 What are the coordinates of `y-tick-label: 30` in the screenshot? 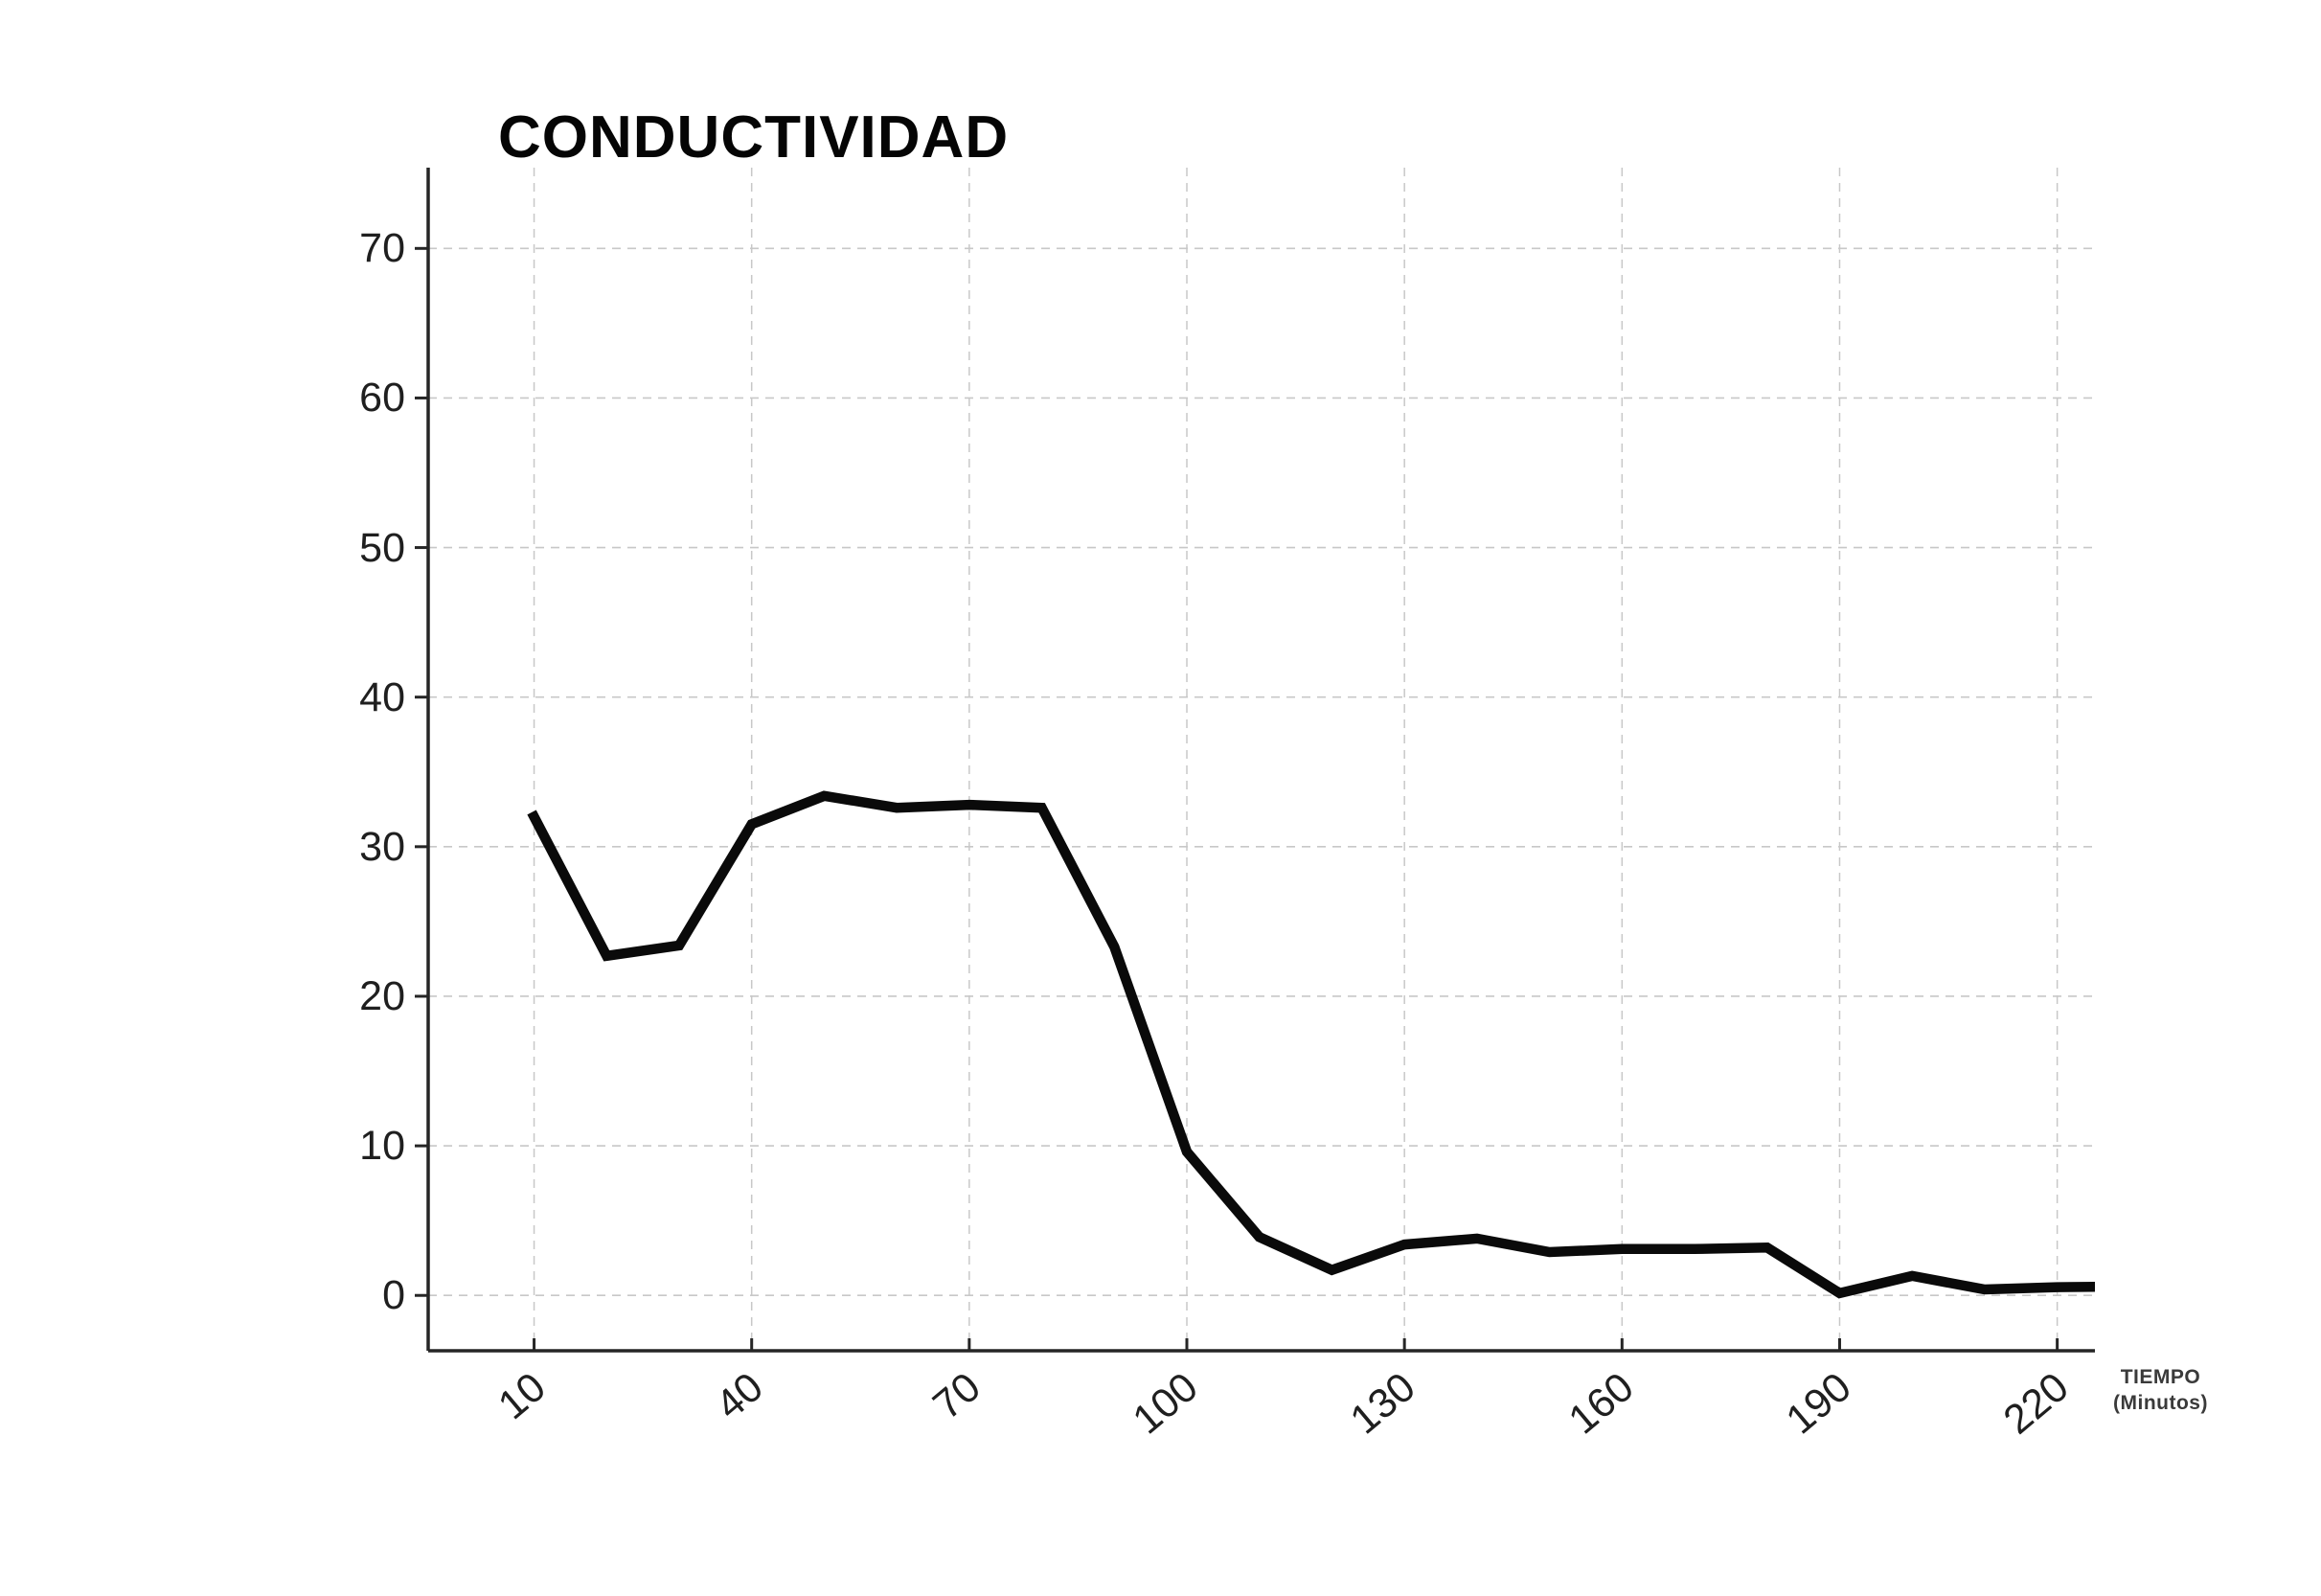 It's located at (382, 846).